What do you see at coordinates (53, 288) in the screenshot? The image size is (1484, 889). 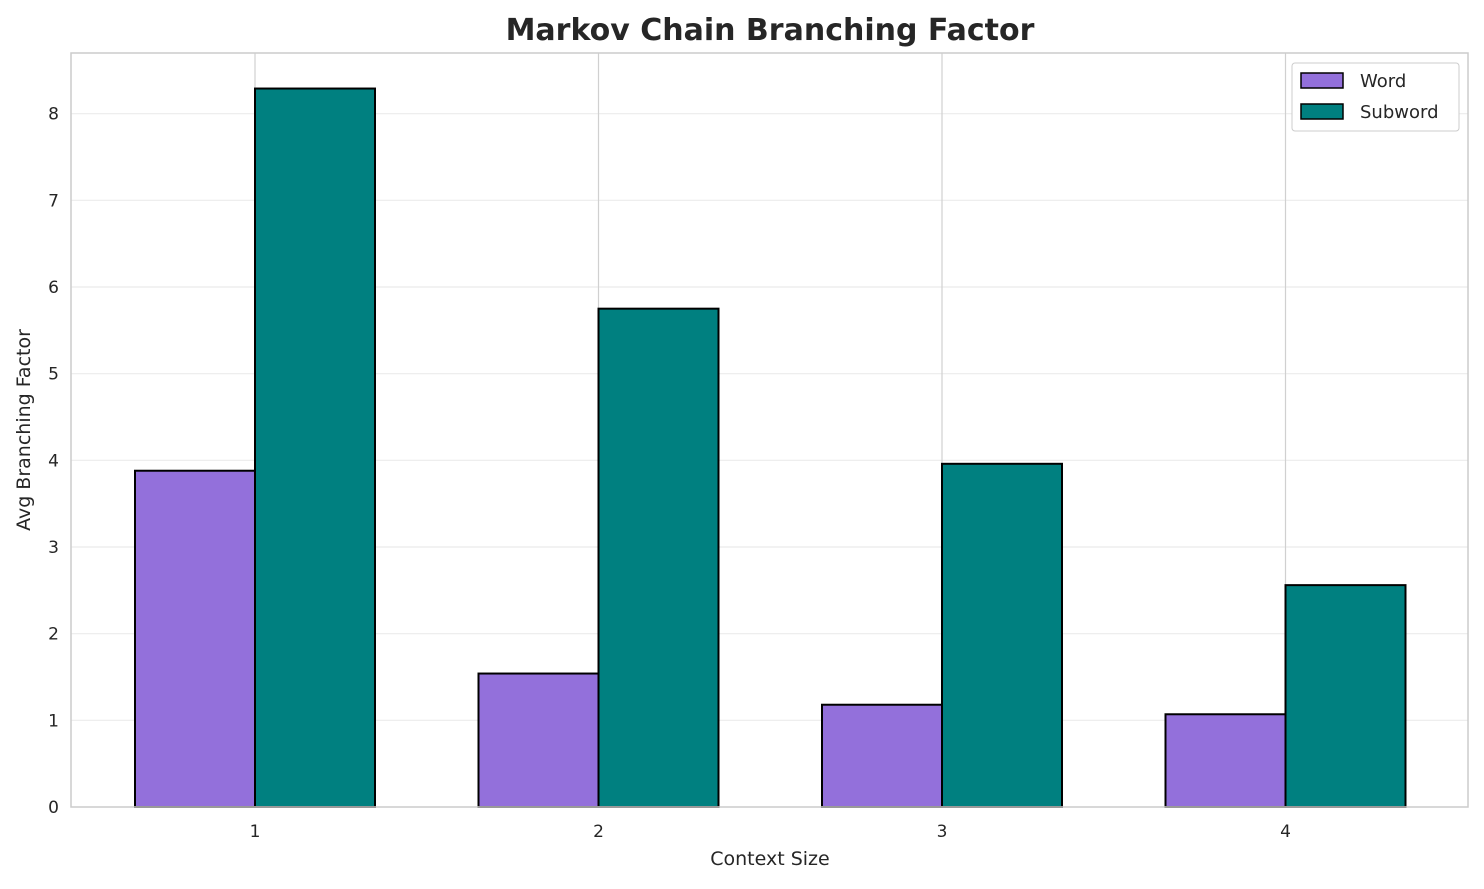 I see `y-tick-label: 6` at bounding box center [53, 288].